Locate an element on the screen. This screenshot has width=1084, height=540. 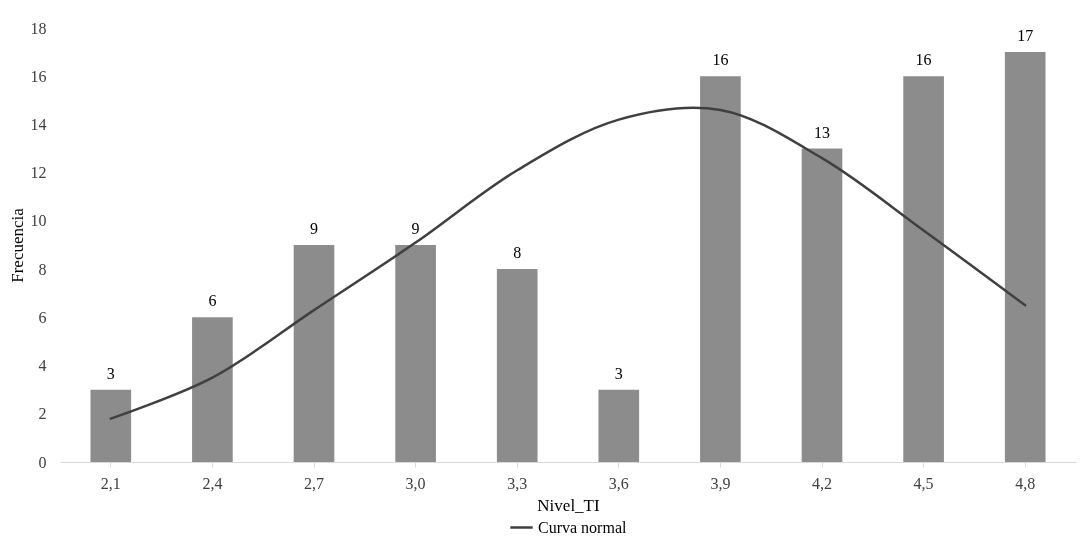
x-tick-label: 3,9 is located at coordinates (720, 483).